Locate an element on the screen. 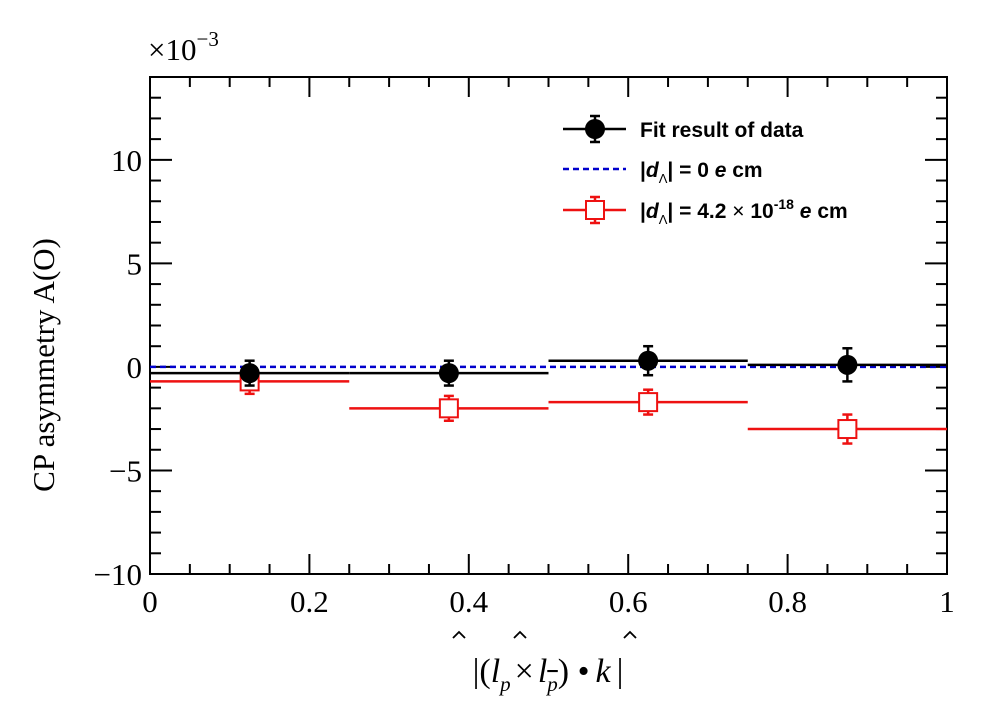  x-tick-label: 0.8 is located at coordinates (787, 601).